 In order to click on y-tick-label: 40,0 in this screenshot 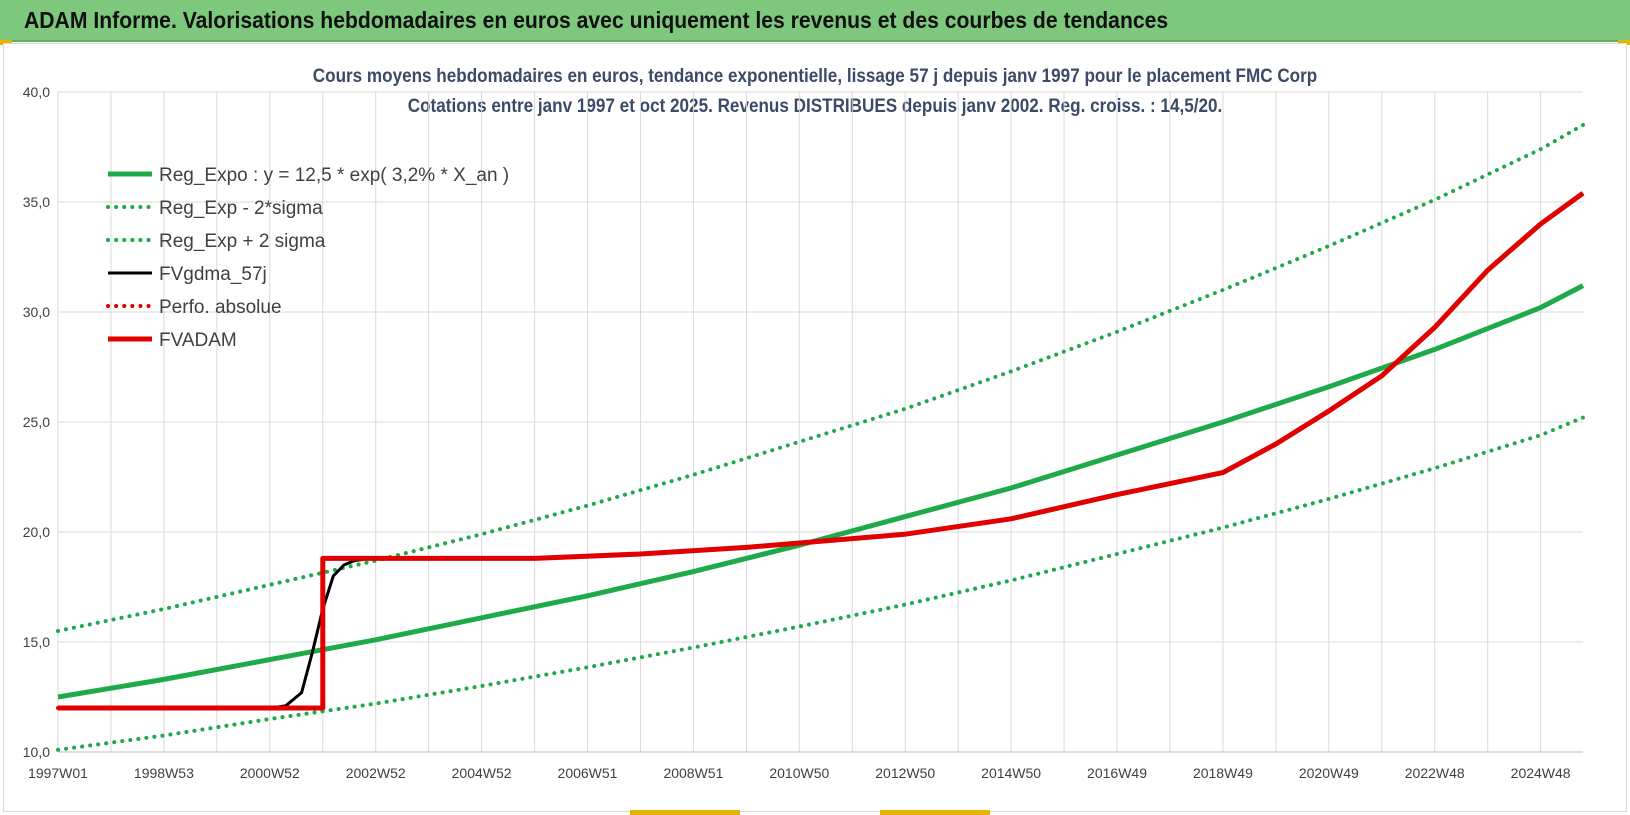, I will do `click(36, 92)`.